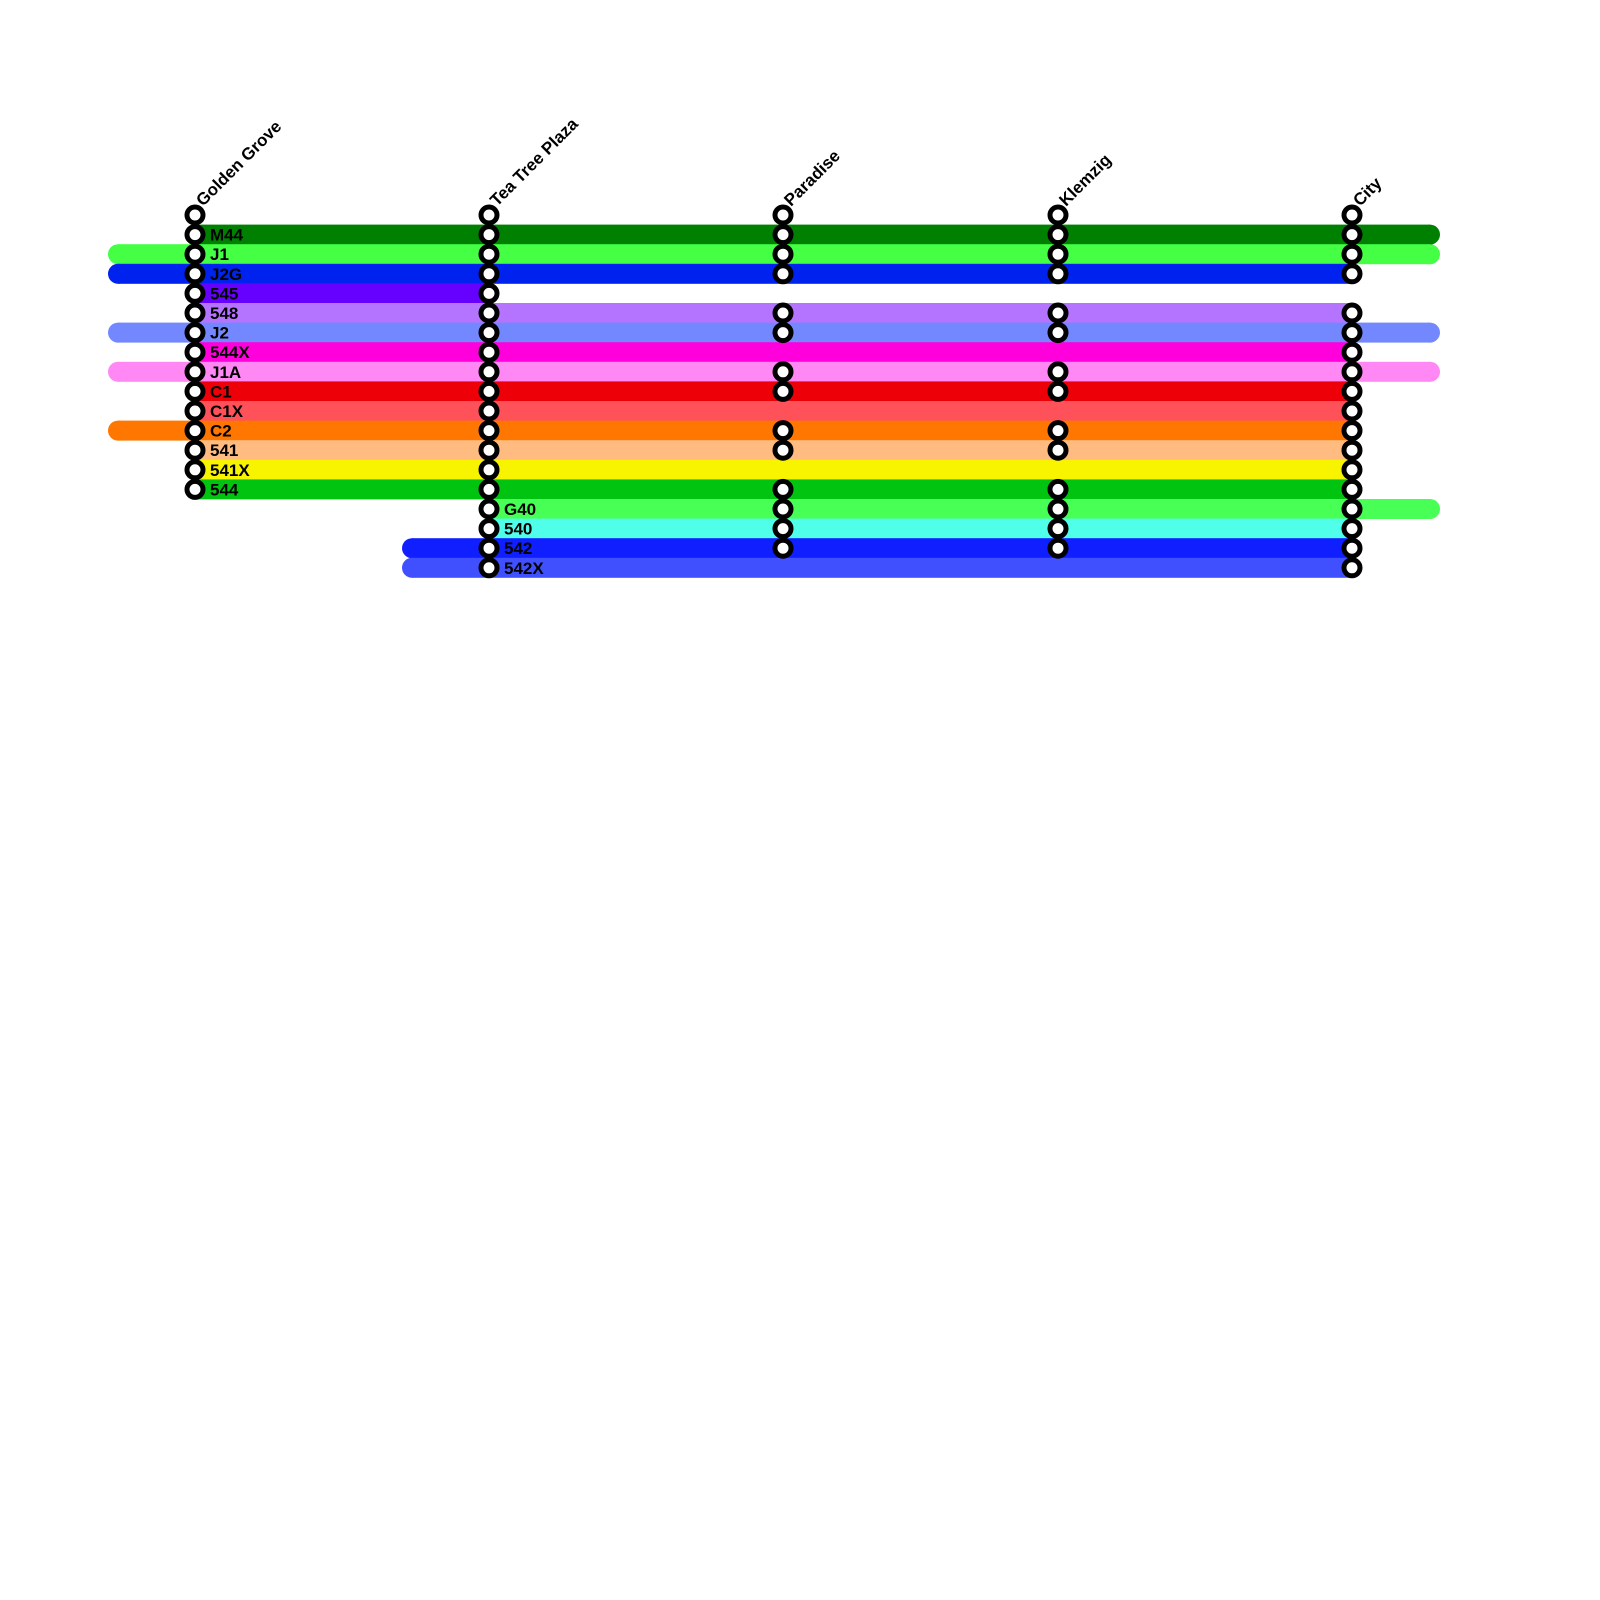  I want to click on route-line-541X, so click(773, 469).